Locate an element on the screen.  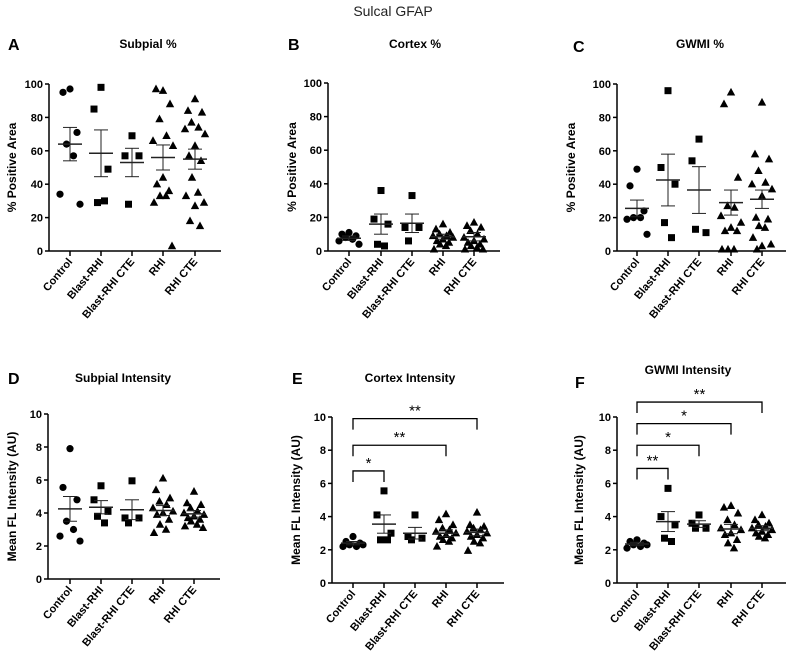
y-tick-label: 20 is located at coordinates (605, 219).